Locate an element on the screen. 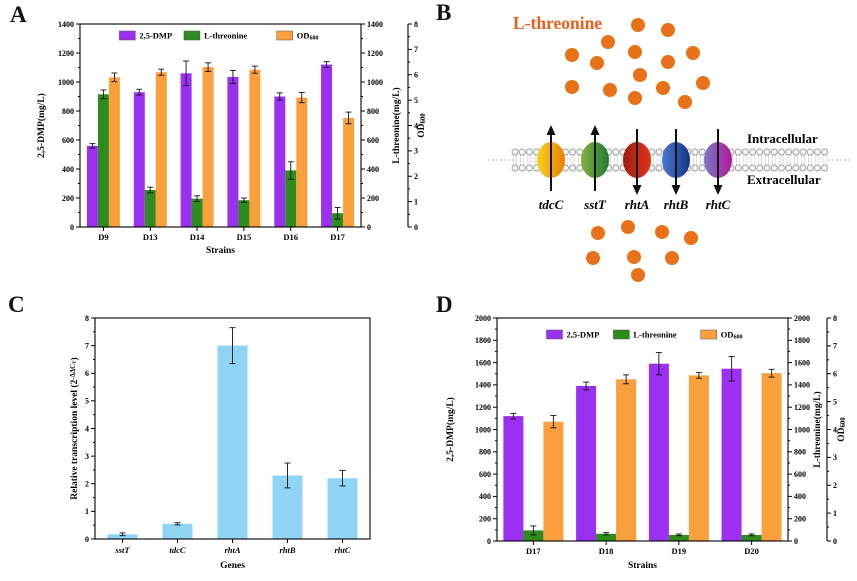  threonine-dots-extracellular is located at coordinates (642, 251).